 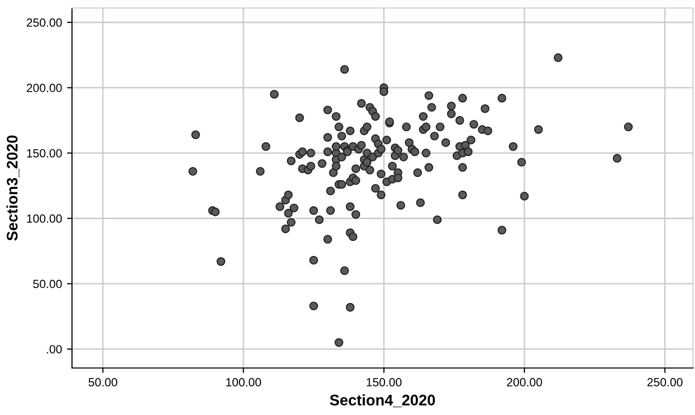 What do you see at coordinates (13, 188) in the screenshot?
I see `y-axis-title: Section3_2020` at bounding box center [13, 188].